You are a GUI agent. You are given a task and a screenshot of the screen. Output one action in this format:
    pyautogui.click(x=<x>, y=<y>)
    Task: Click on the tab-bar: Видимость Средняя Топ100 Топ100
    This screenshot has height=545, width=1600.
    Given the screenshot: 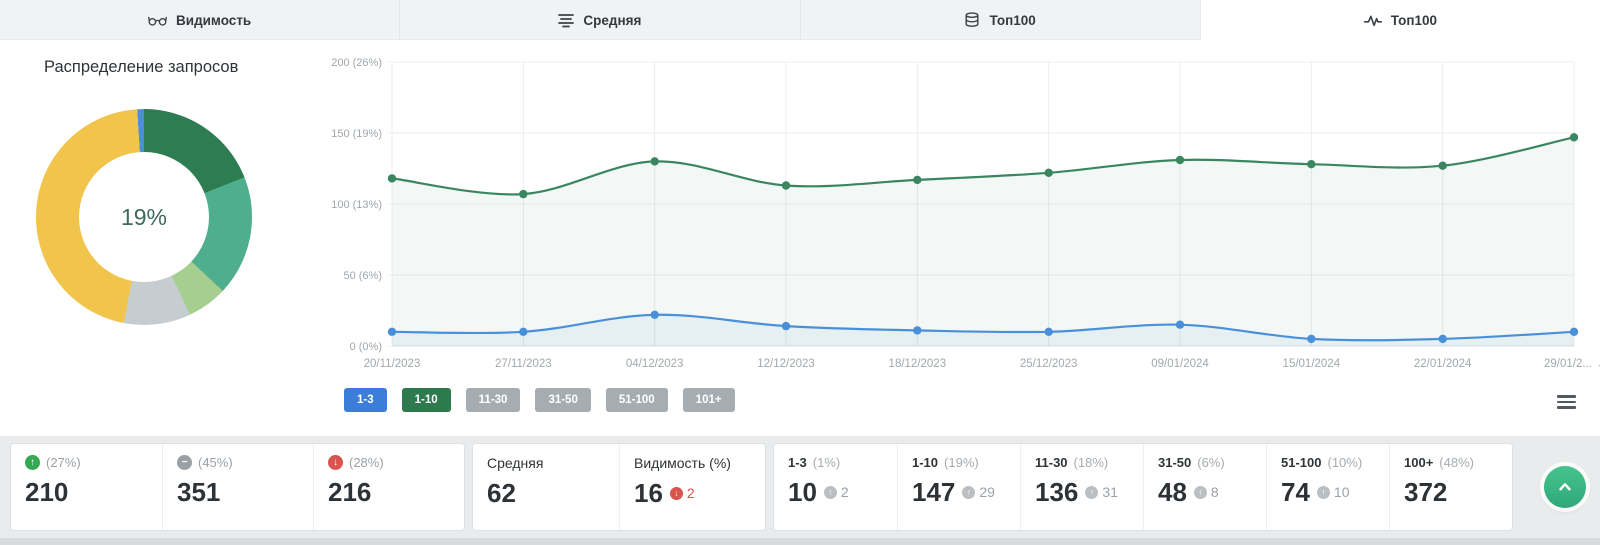 What is the action you would take?
    pyautogui.click(x=800, y=20)
    